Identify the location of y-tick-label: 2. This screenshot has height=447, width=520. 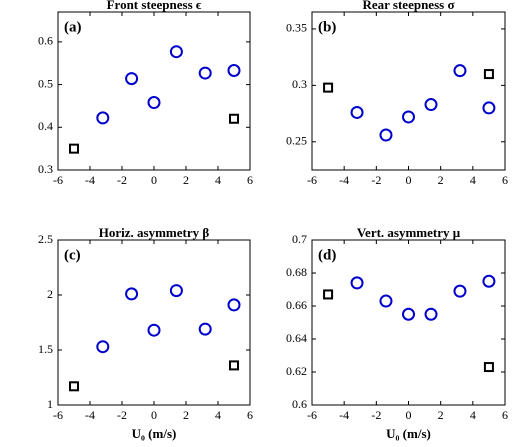
(50, 294).